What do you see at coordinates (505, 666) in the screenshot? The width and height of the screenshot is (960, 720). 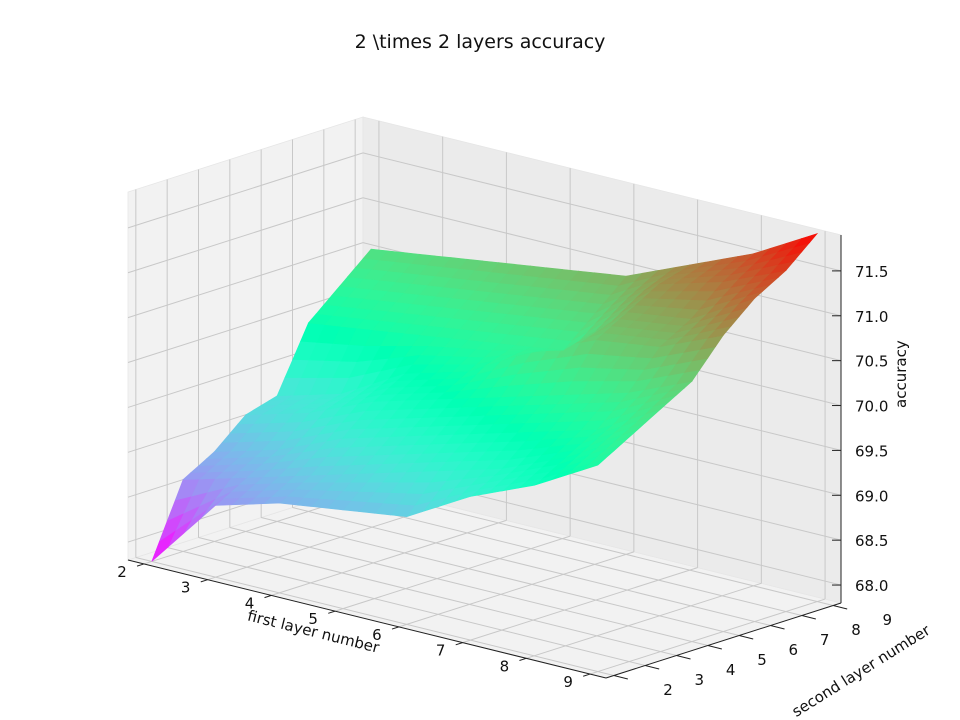 I see `x-tick-label: 8` at bounding box center [505, 666].